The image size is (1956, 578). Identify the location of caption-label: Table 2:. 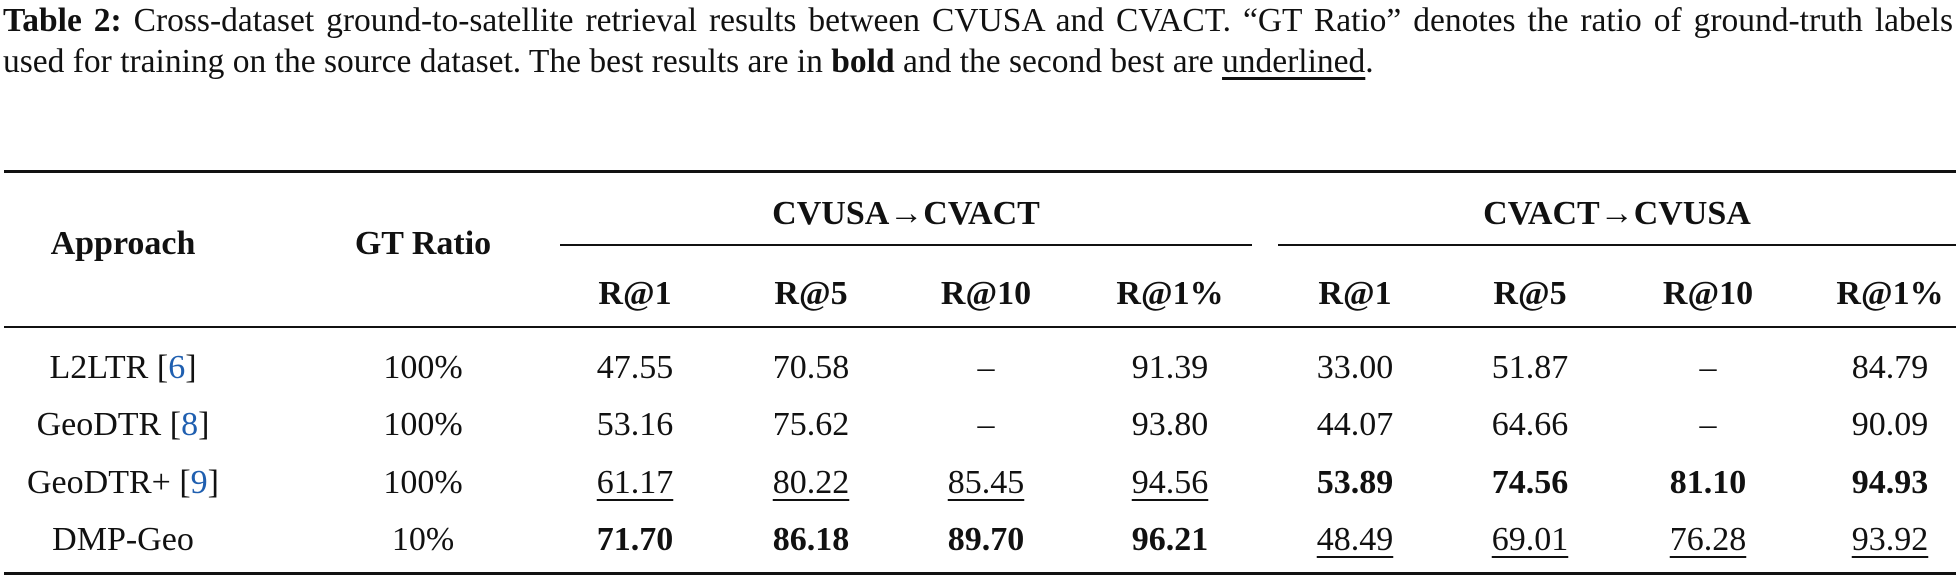
(62, 20).